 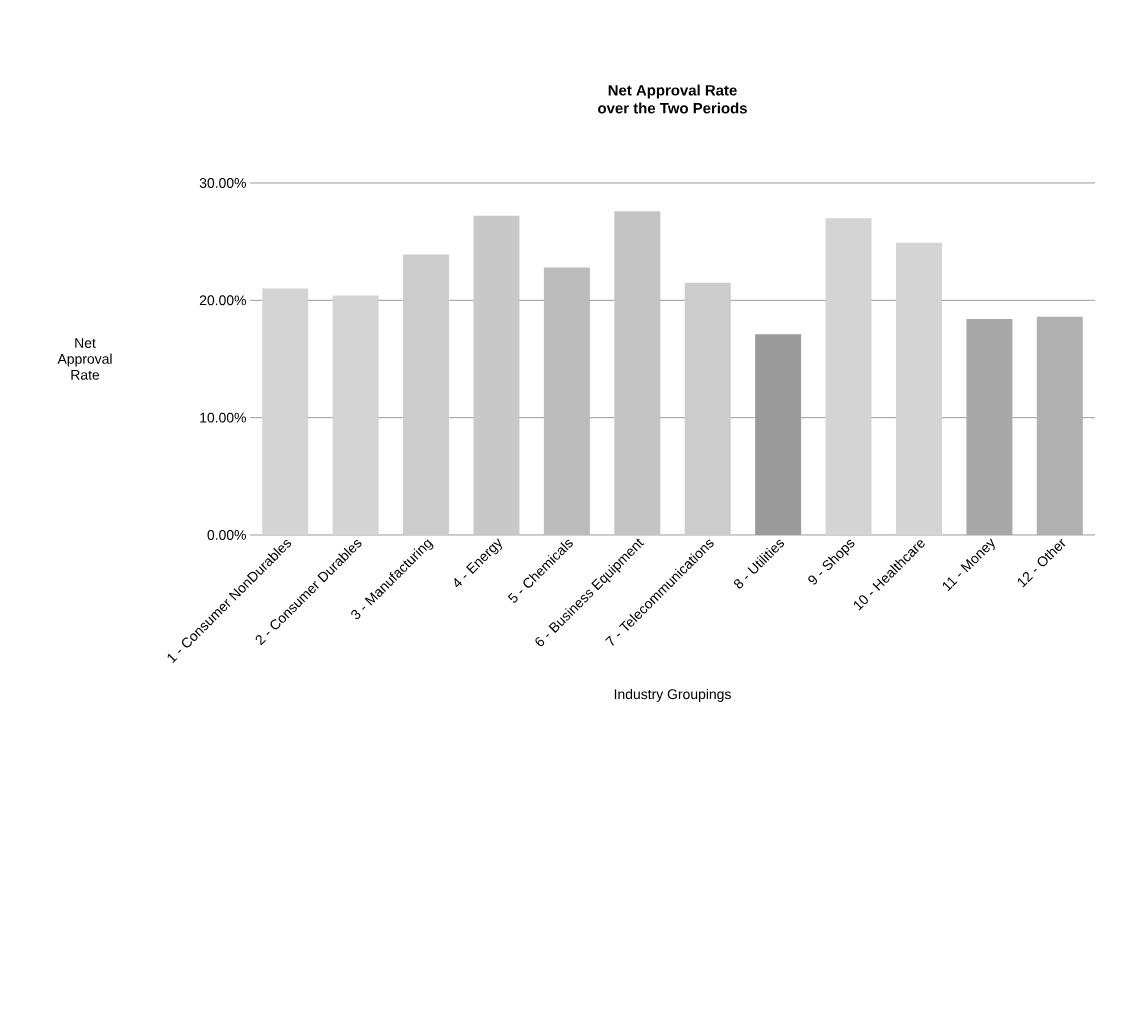 I want to click on y-tick-label: 10.00%, so click(x=223, y=417).